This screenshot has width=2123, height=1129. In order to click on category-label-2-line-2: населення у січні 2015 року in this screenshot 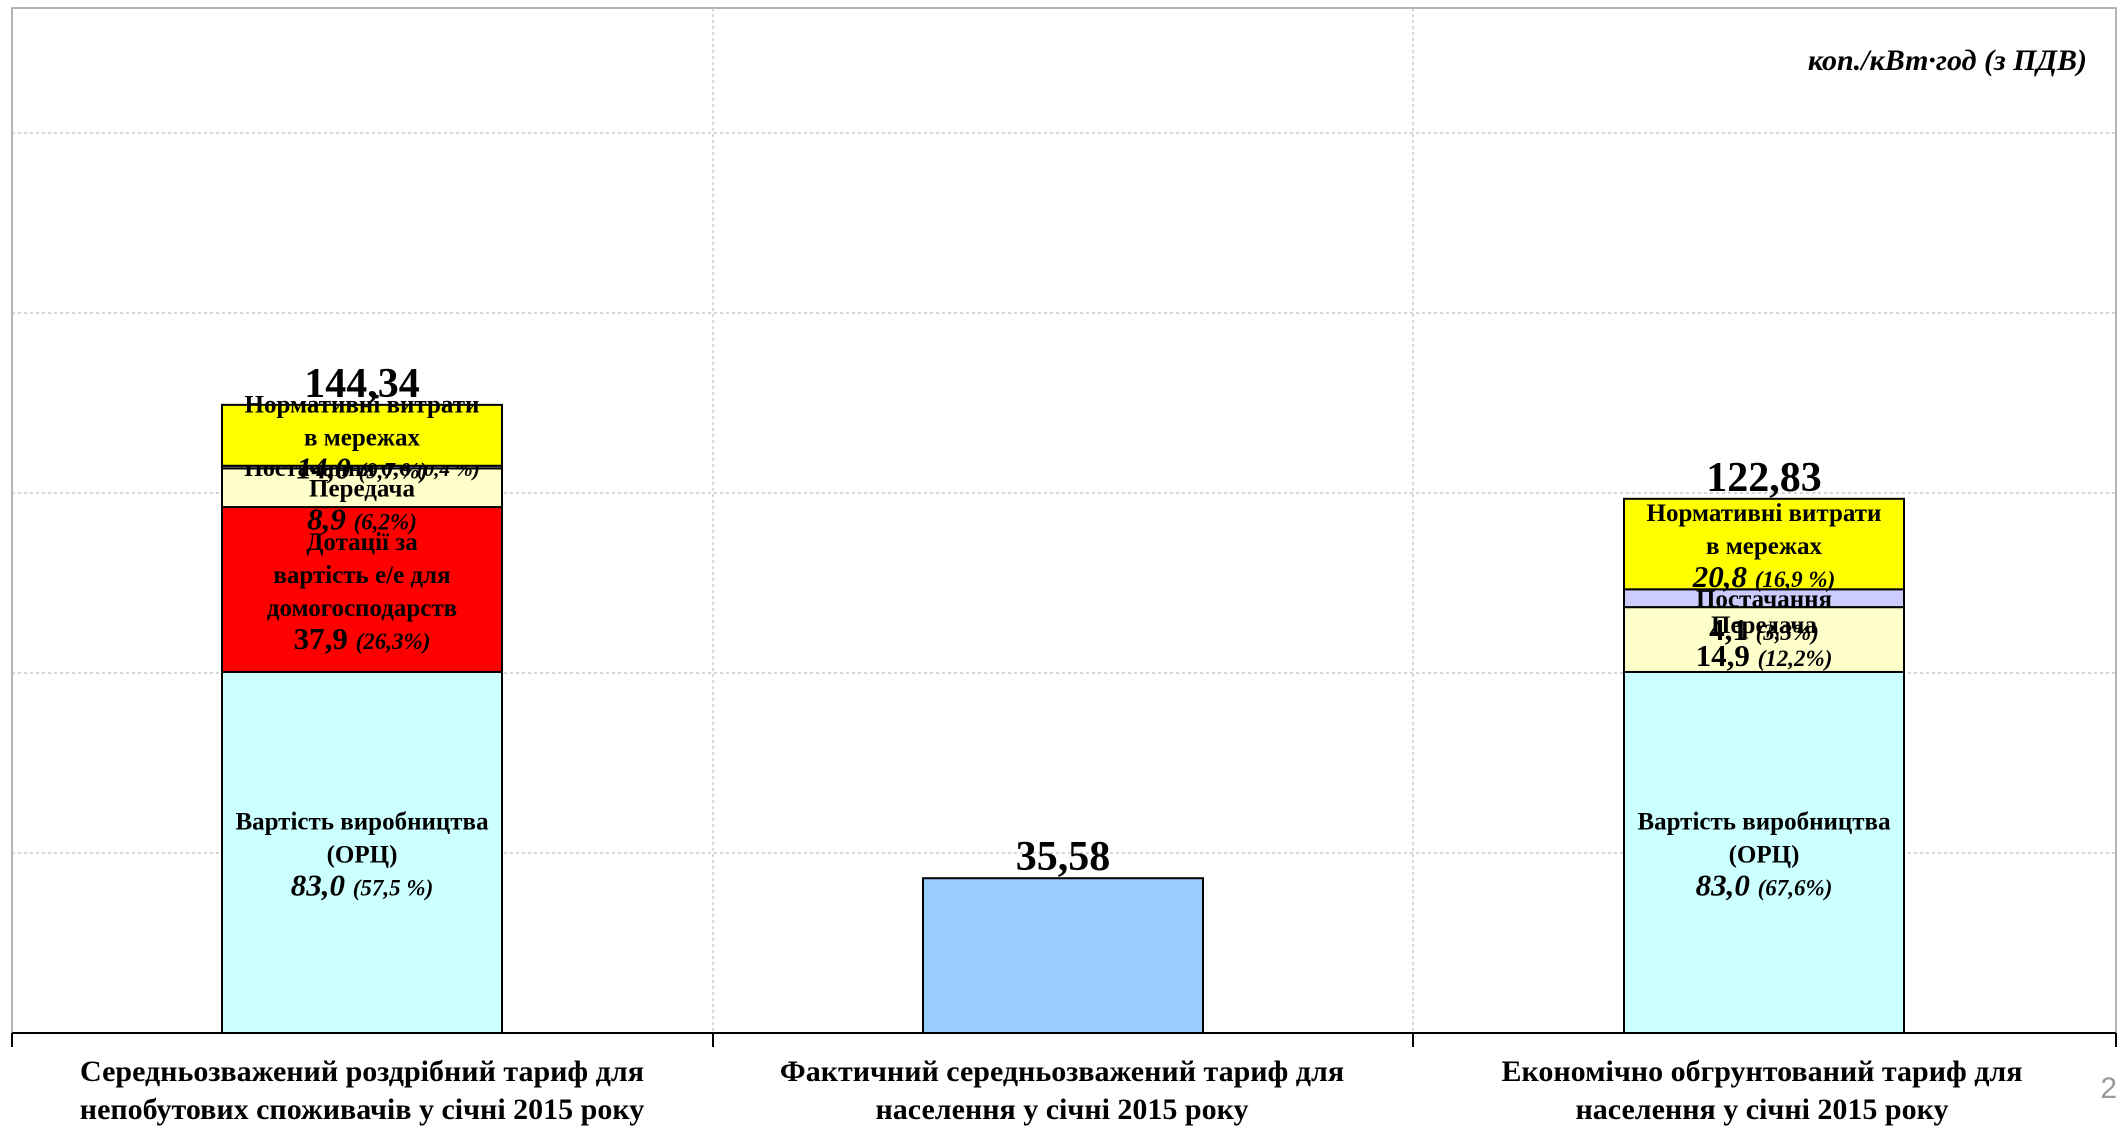, I will do `click(1062, 1109)`.